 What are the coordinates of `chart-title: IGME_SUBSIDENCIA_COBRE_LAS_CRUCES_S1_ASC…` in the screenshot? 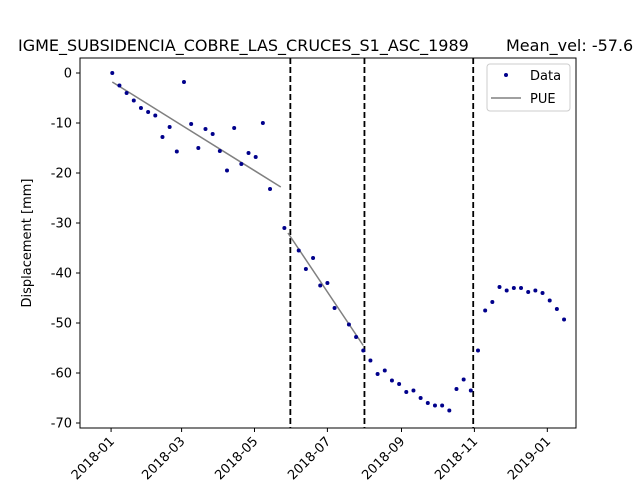 It's located at (243, 46).